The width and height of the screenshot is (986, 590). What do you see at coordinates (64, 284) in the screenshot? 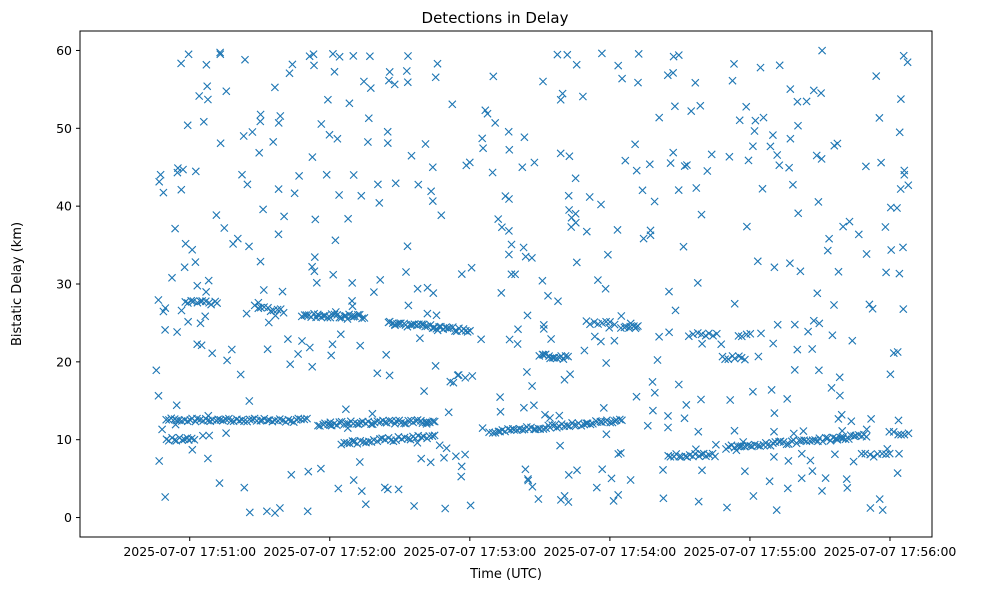
I see `y-tick-label: 30` at bounding box center [64, 284].